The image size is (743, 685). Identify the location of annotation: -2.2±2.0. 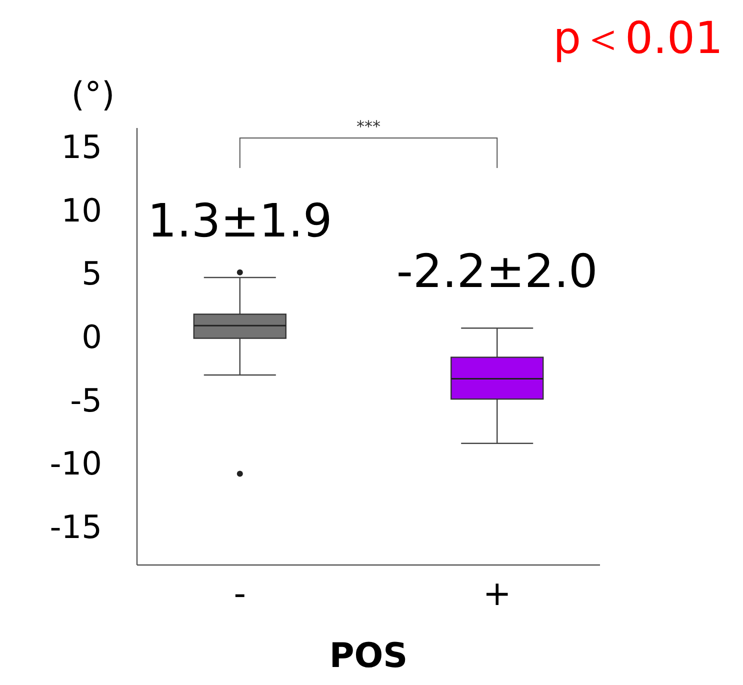
(497, 271).